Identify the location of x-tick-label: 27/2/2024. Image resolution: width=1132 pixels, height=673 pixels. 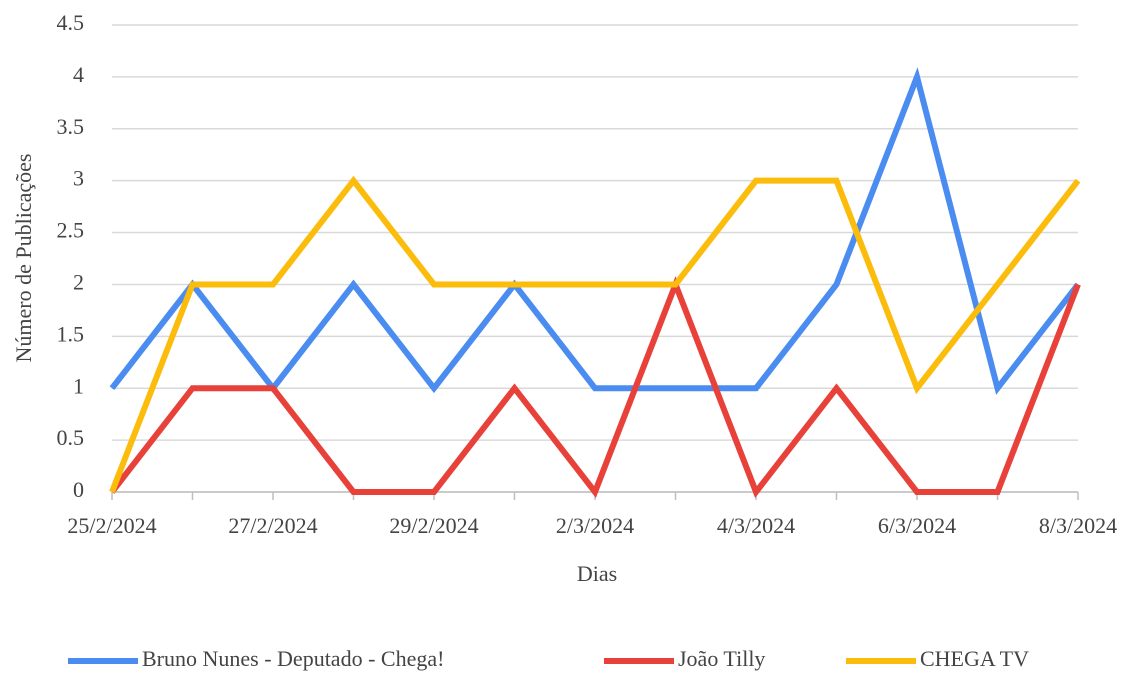
(272, 525).